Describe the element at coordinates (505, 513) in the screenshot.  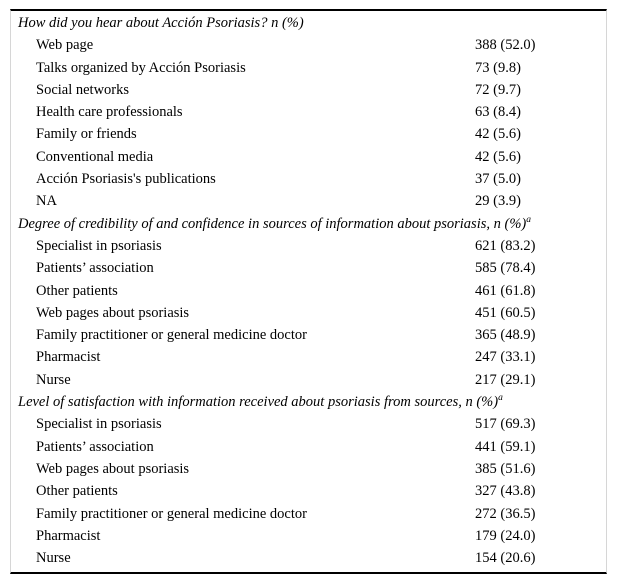
I see `row-value: 272 (36.5)` at that location.